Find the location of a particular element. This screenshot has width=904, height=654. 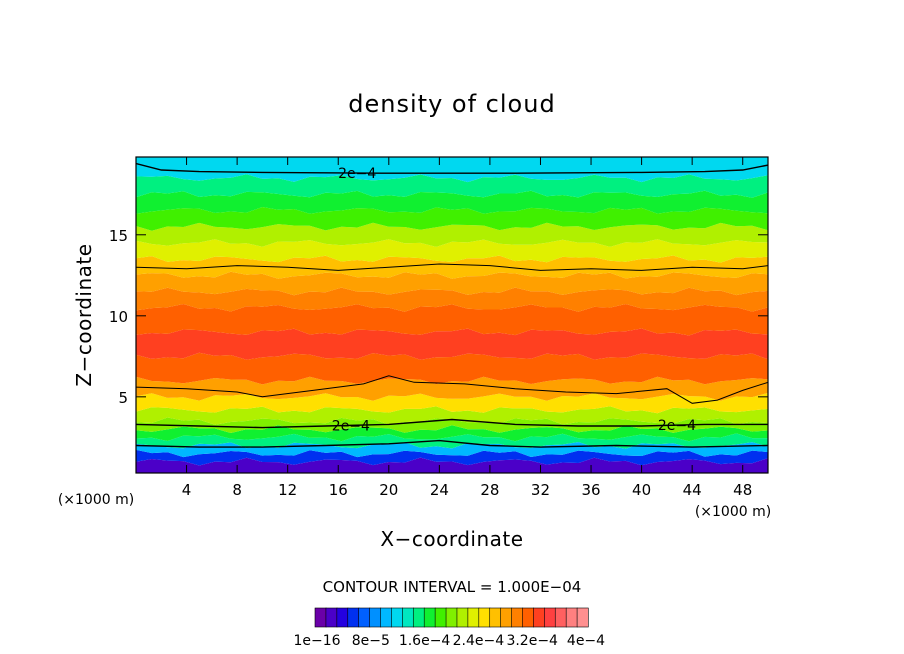

x-tick-label: 40 is located at coordinates (641, 490).